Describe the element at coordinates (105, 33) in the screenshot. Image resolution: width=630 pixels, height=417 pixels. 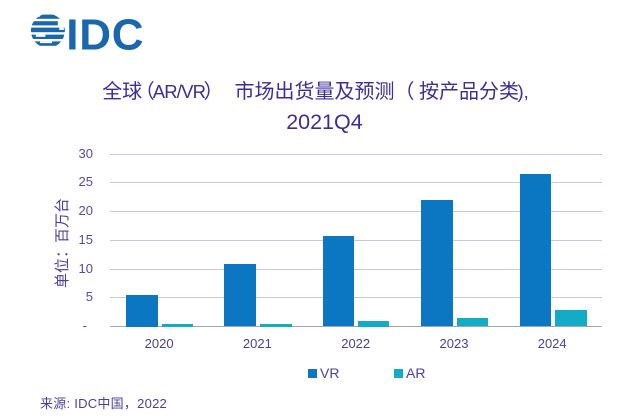
I see `svg-text: IDC` at that location.